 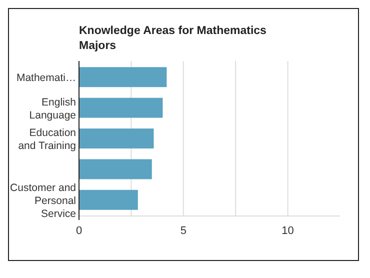 I want to click on x-tick-label: 5, so click(x=183, y=230).